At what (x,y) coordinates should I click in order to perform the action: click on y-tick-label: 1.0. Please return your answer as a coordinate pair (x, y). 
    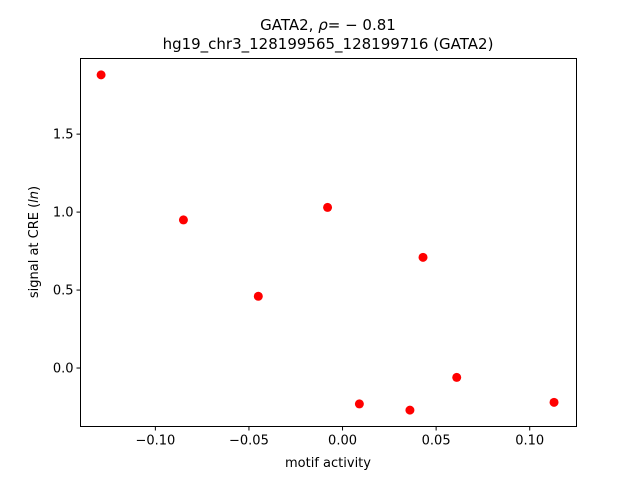
    Looking at the image, I should click on (63, 213).